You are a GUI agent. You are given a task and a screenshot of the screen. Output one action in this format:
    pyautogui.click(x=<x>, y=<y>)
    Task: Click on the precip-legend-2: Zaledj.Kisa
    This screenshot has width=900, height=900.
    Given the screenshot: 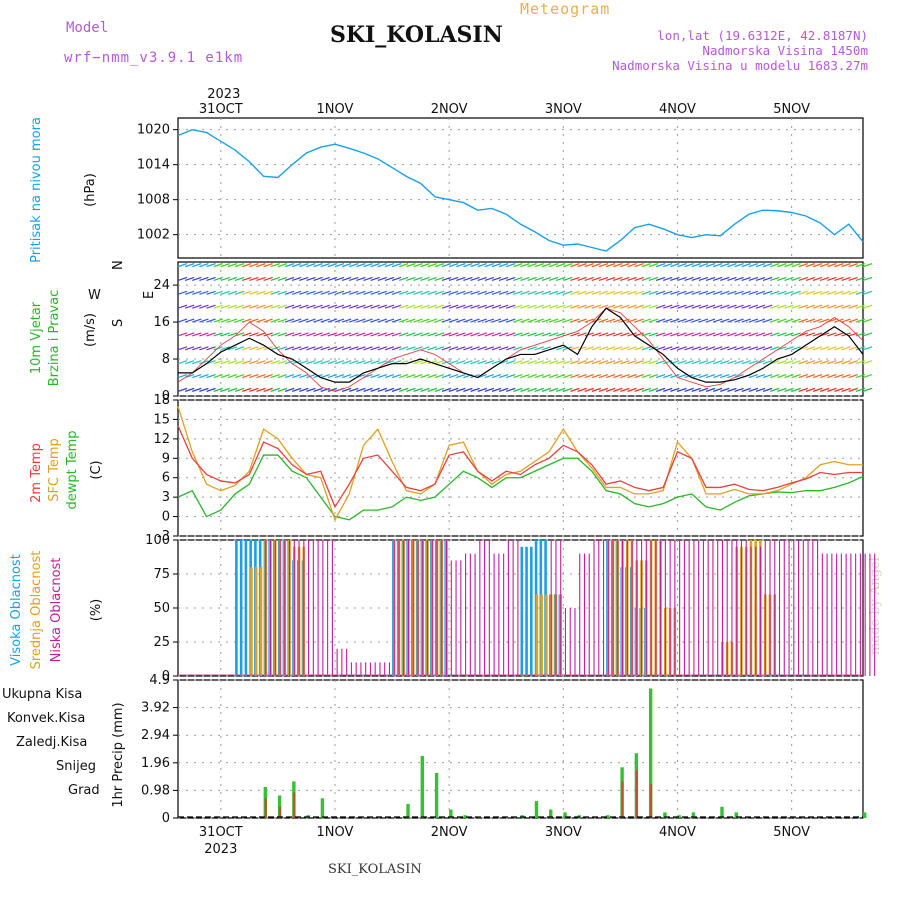 What is the action you would take?
    pyautogui.click(x=51, y=742)
    